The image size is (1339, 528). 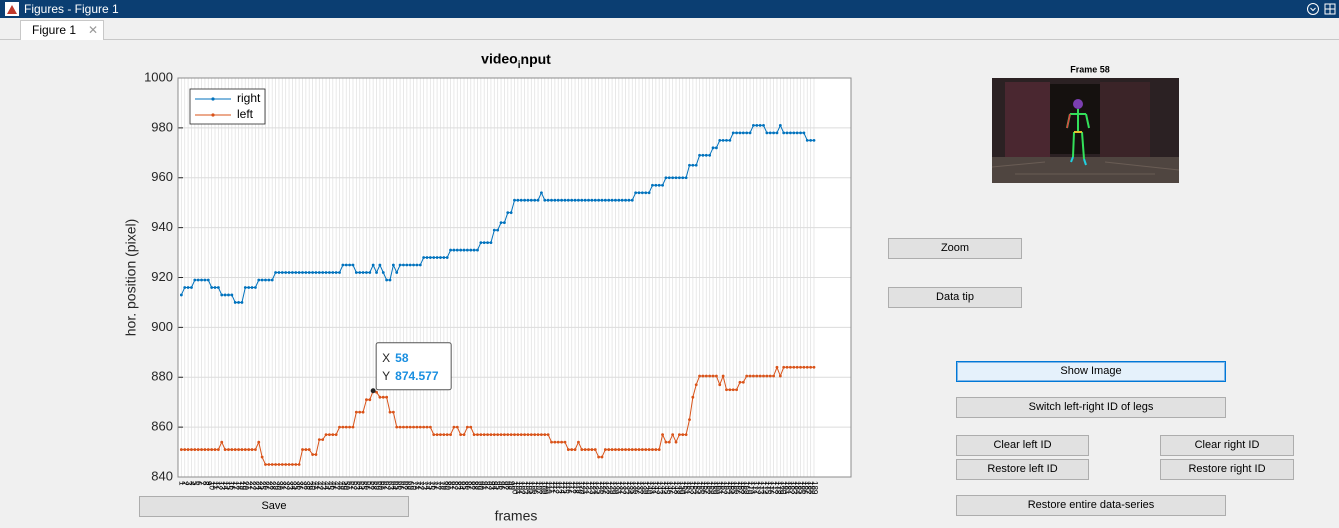 I want to click on tab-close: ✕, so click(x=93, y=30).